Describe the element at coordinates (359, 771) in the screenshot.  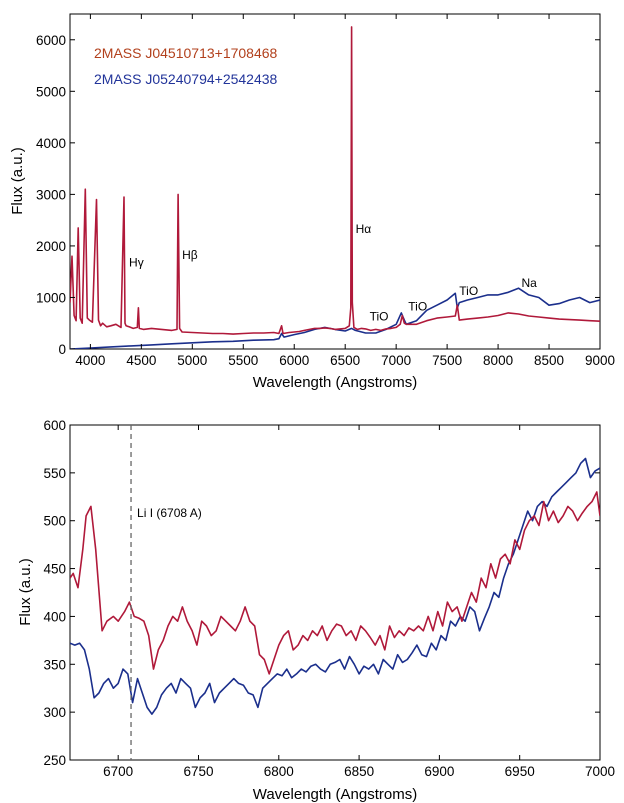
I see `x-tick-label: 6850` at that location.